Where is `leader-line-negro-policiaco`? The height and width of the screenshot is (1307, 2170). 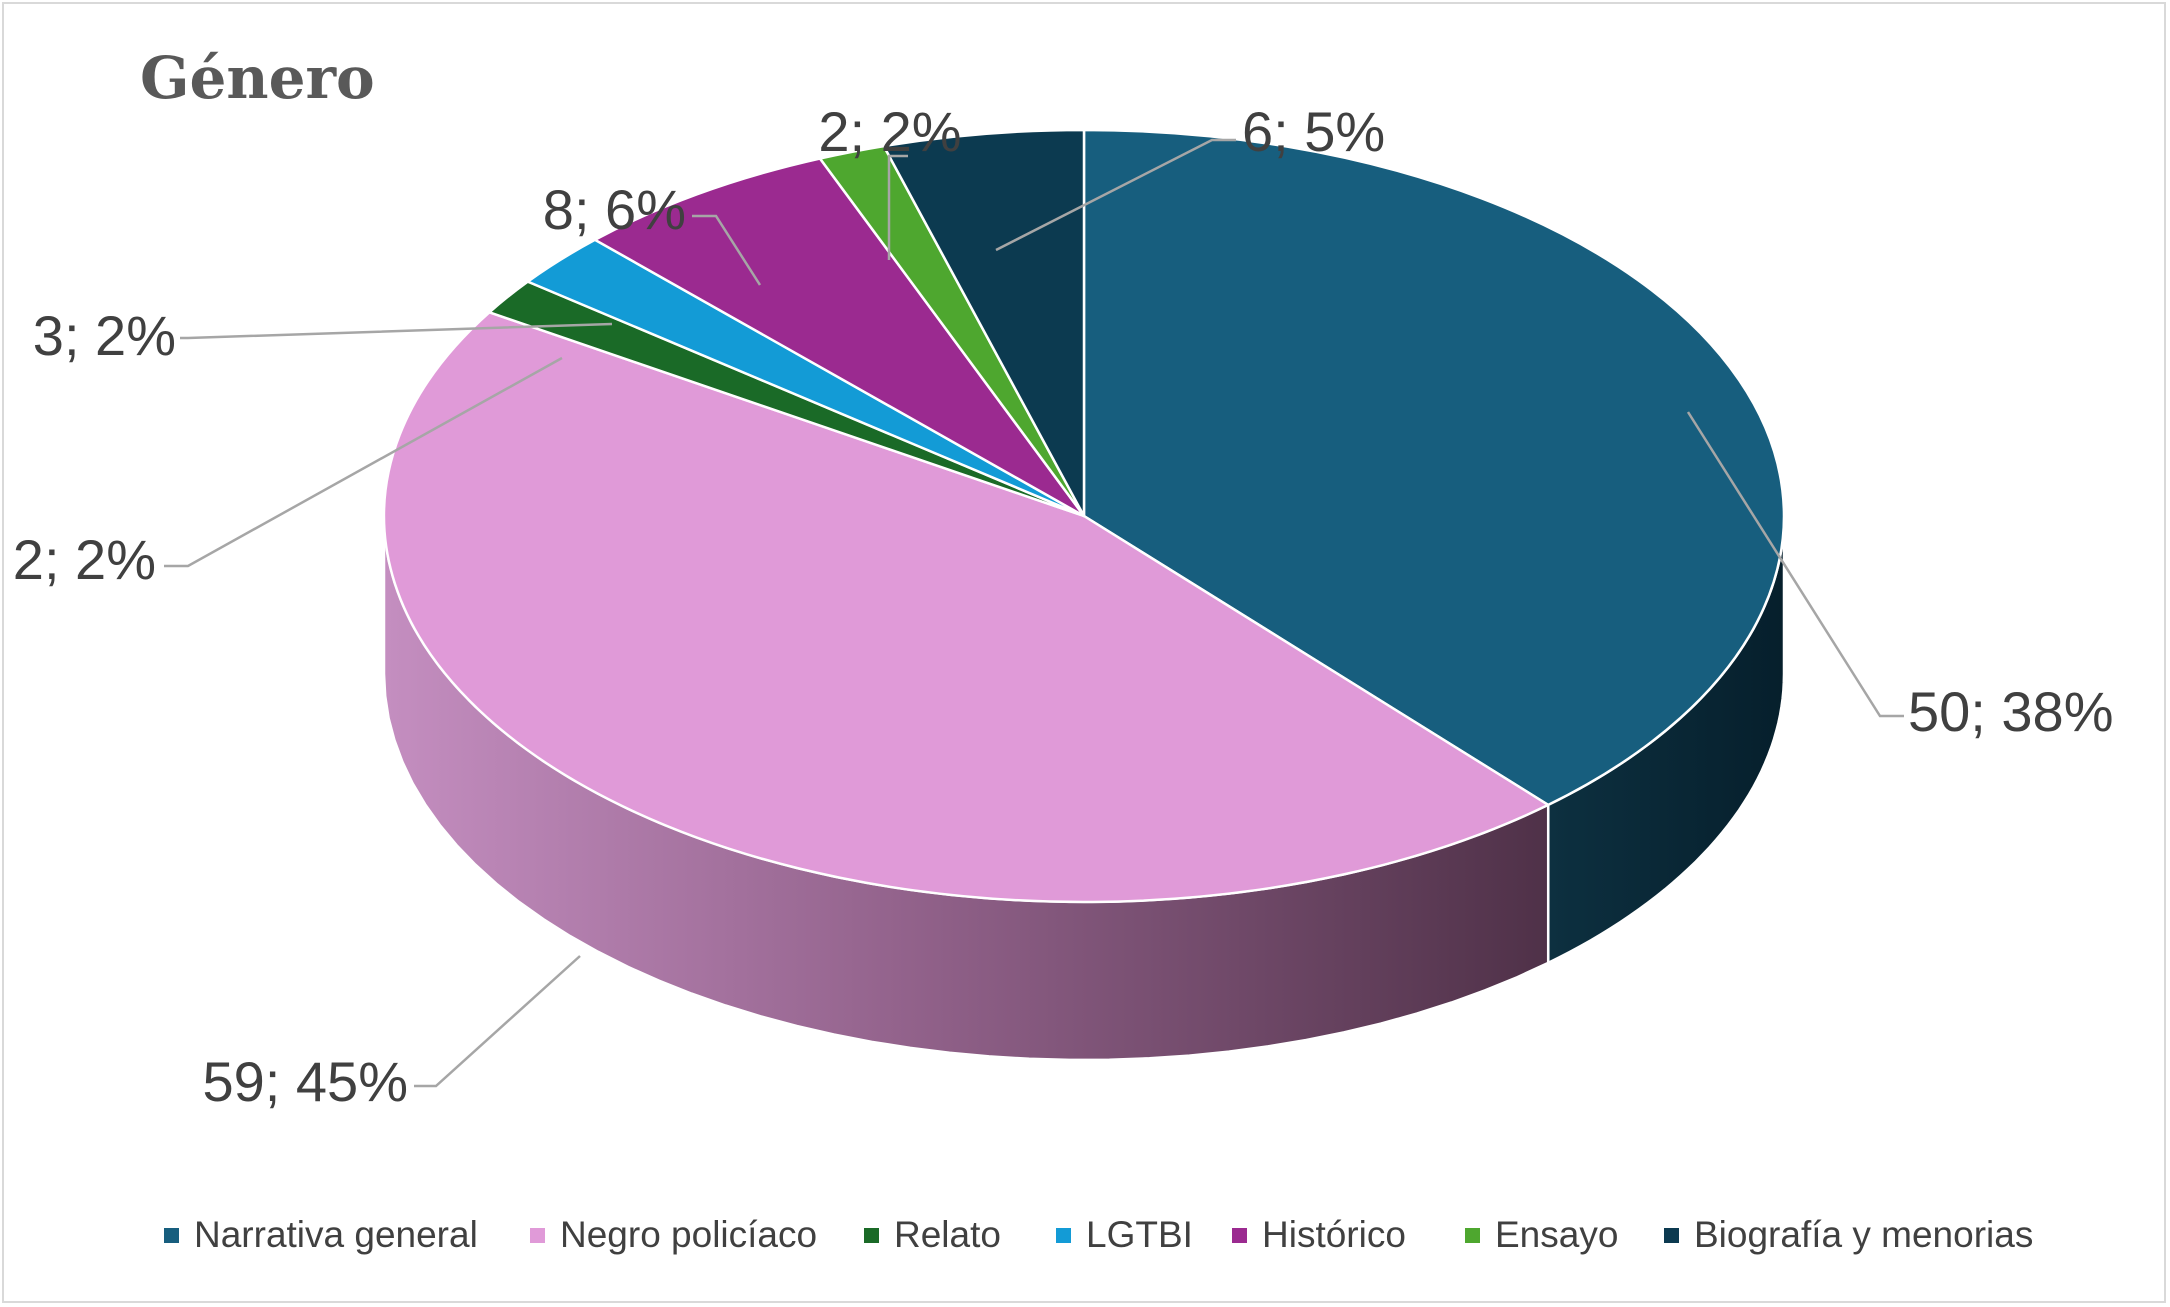
leader-line-negro-policiaco is located at coordinates (497, 1021).